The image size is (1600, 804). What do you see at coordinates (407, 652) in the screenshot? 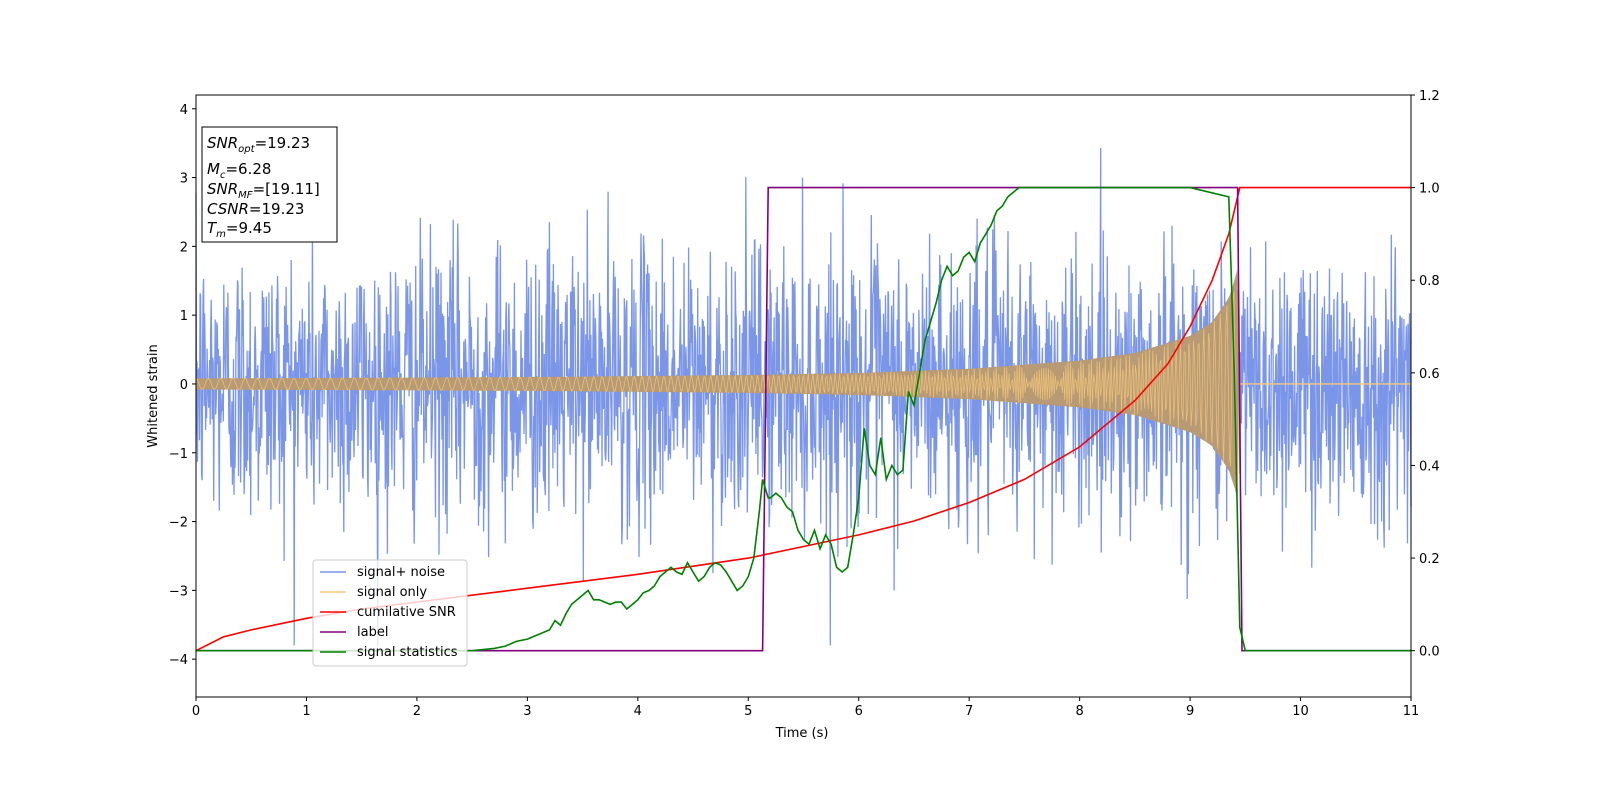
I see `legend-label-signal-statistics: signal statistics` at bounding box center [407, 652].